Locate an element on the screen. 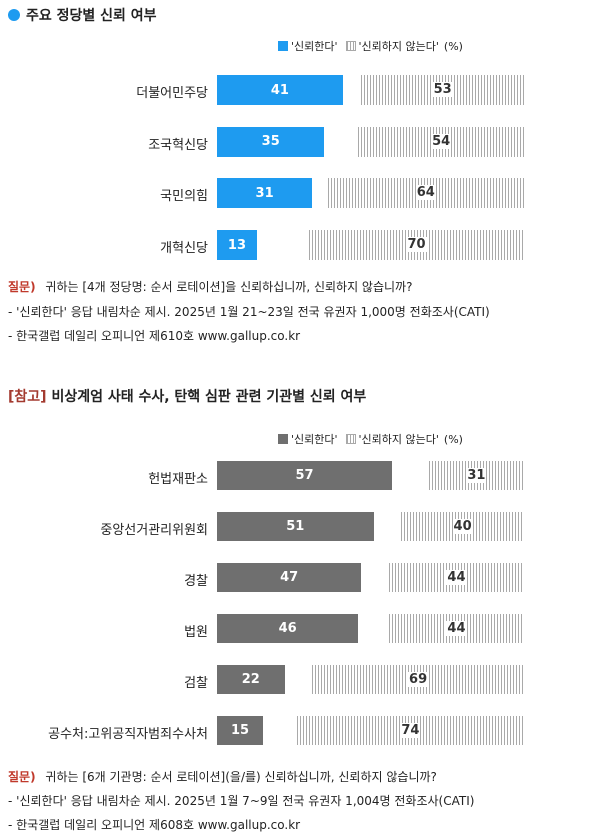 This screenshot has height=840, width=600. bar-trust: 41 is located at coordinates (280, 90).